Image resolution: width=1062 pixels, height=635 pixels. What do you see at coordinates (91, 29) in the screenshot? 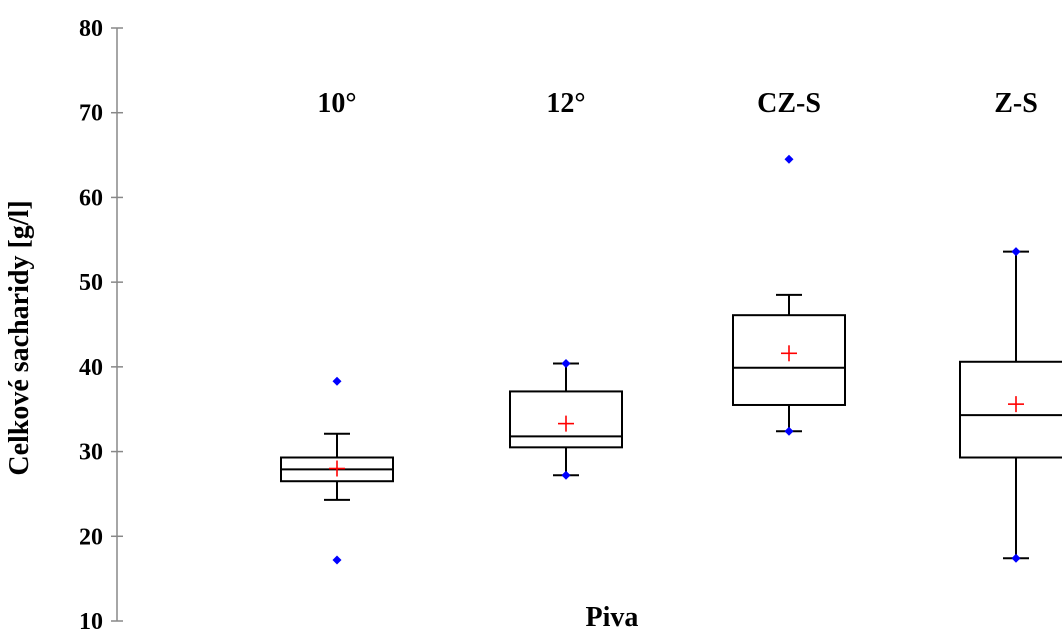
I see `y-tick-label: 80` at bounding box center [91, 29].